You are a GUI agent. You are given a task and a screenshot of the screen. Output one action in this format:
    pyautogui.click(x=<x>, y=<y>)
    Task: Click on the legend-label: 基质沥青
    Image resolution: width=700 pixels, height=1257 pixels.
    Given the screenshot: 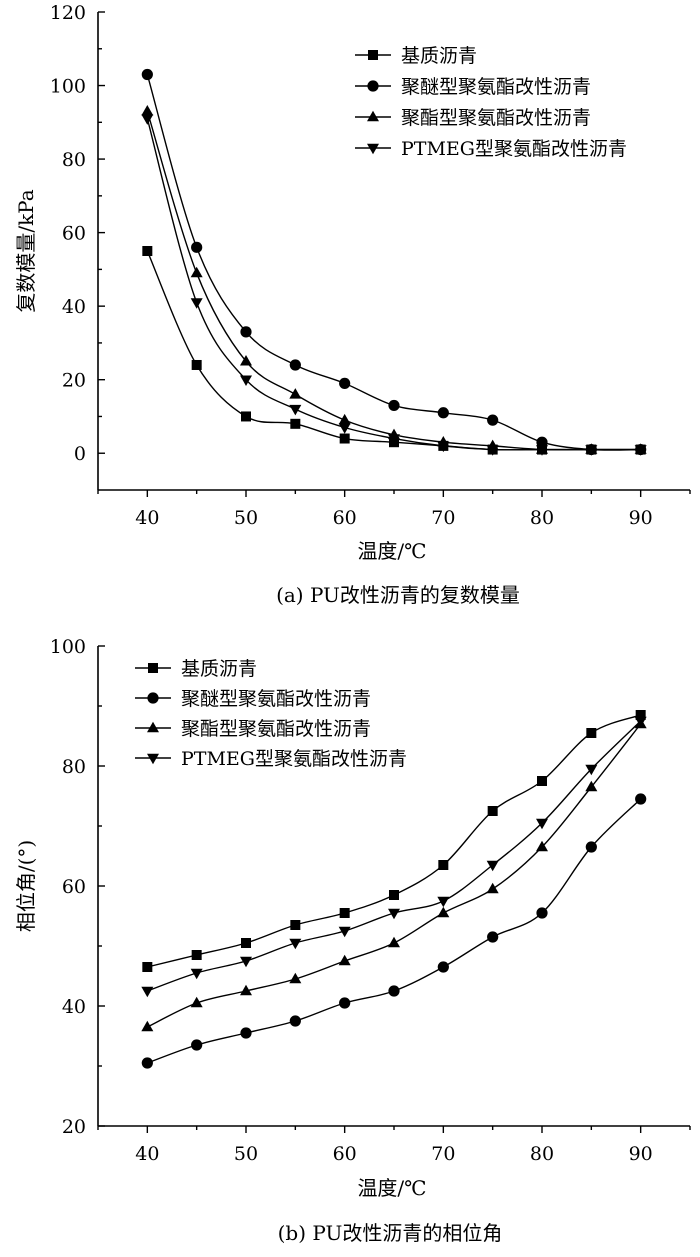 What is the action you would take?
    pyautogui.click(x=219, y=669)
    